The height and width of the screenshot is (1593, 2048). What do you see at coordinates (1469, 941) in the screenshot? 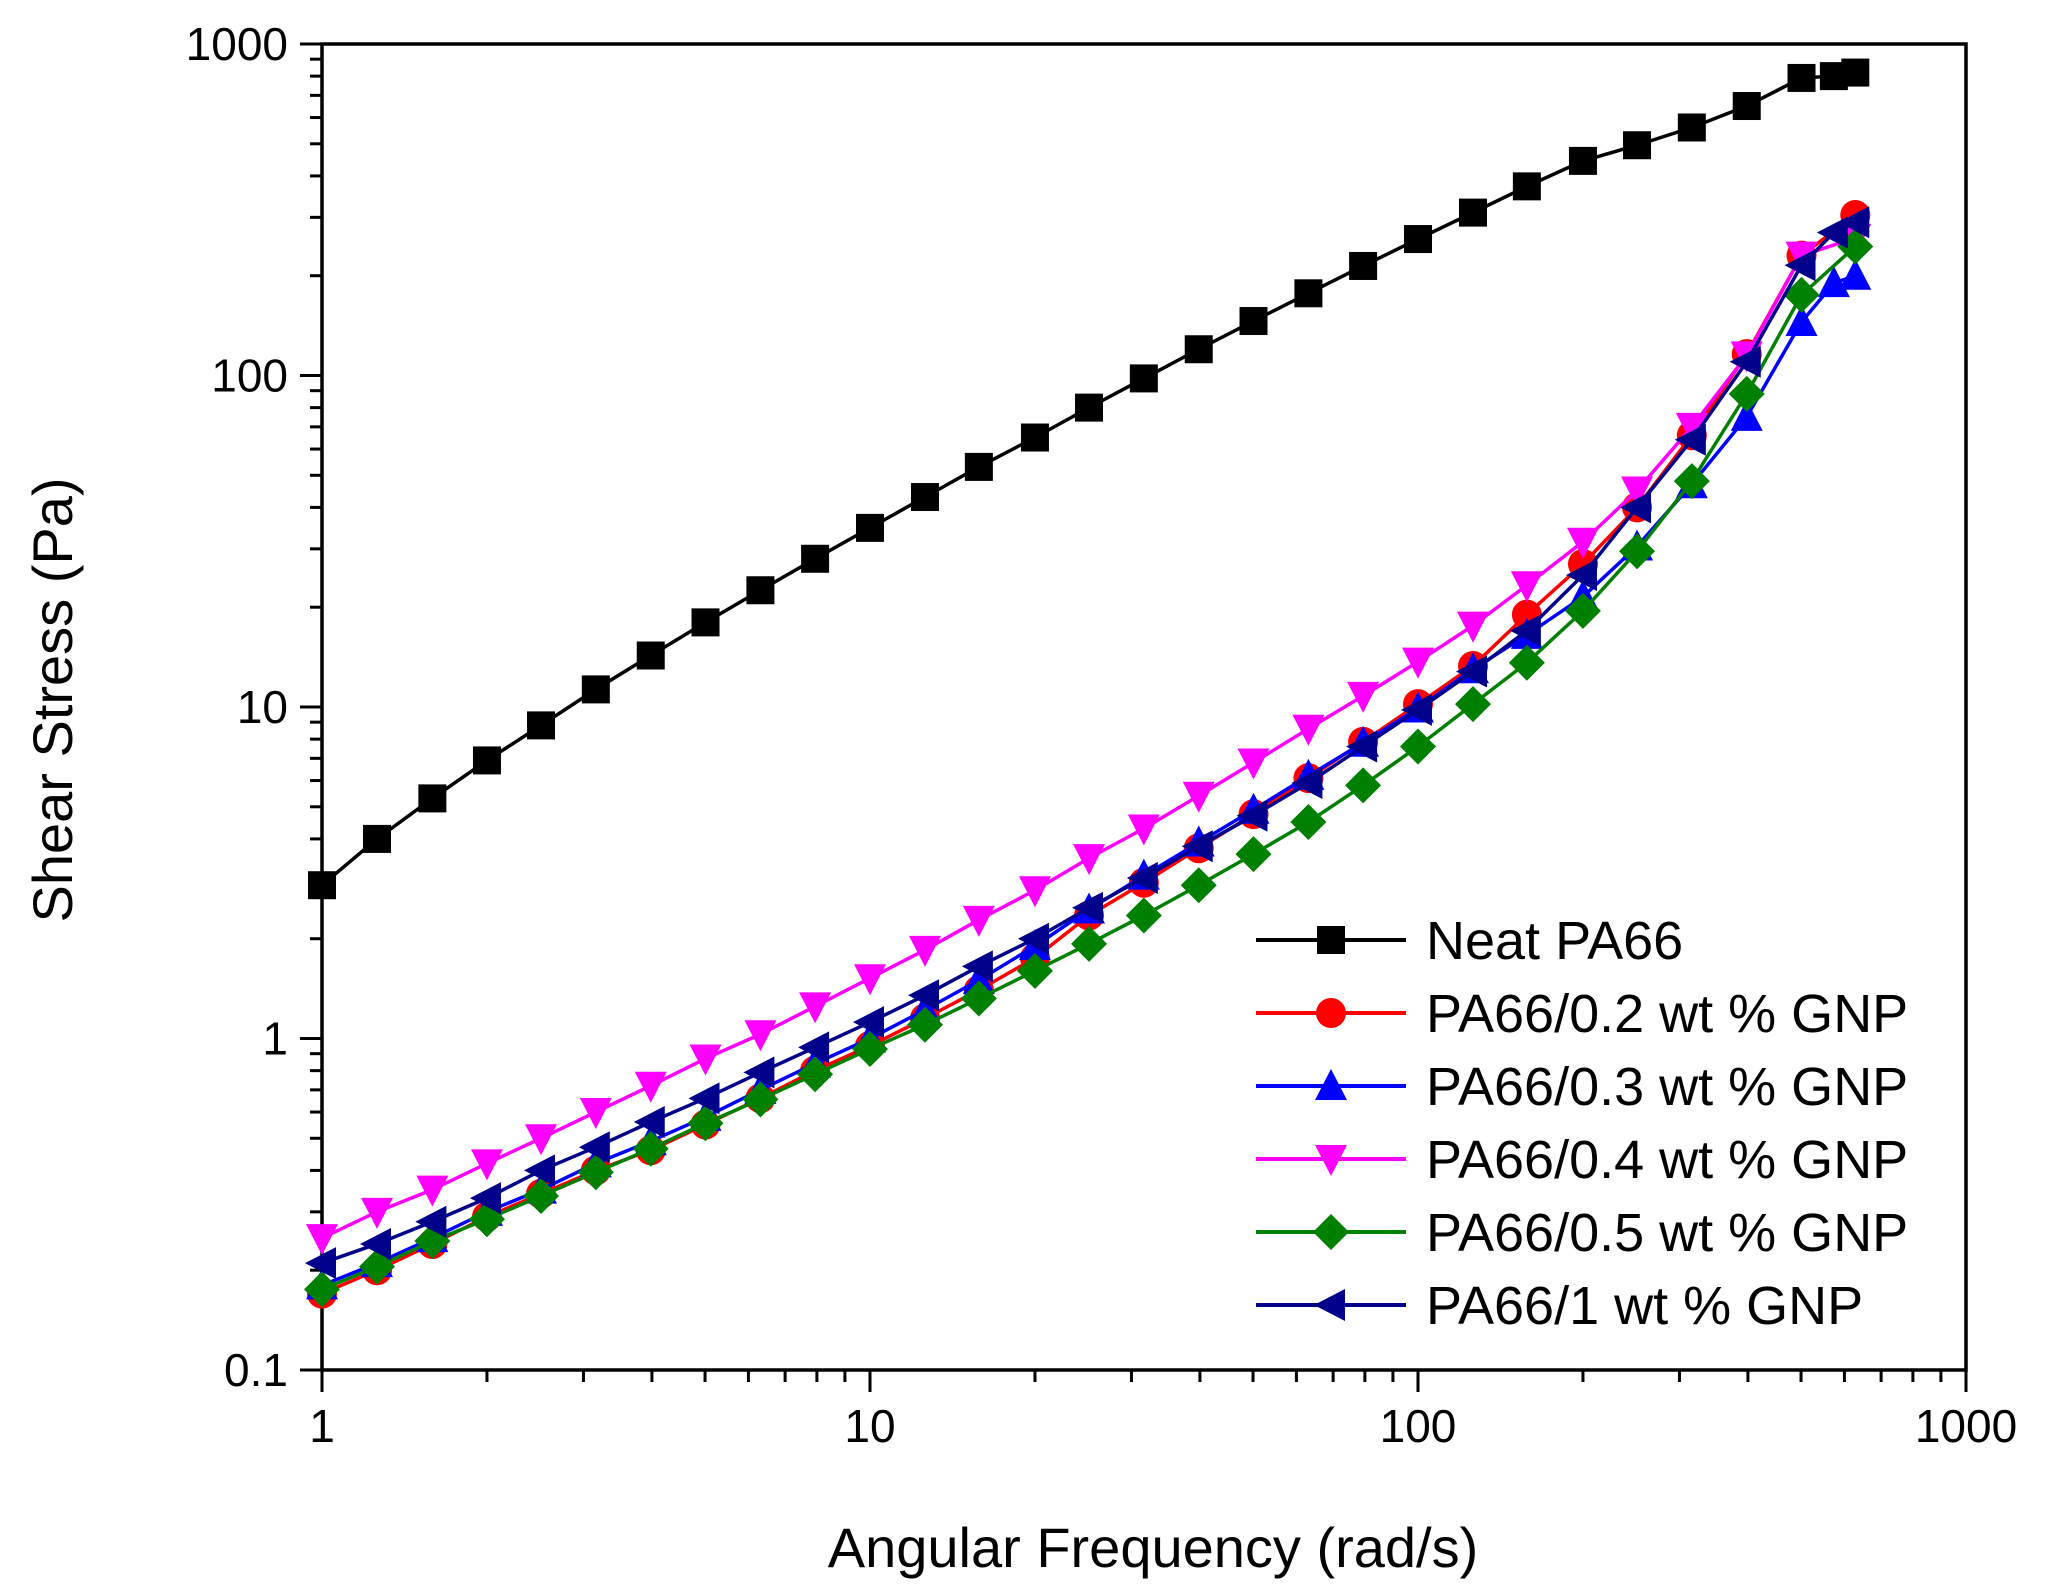
I see `legend-item: Neat PA66` at bounding box center [1469, 941].